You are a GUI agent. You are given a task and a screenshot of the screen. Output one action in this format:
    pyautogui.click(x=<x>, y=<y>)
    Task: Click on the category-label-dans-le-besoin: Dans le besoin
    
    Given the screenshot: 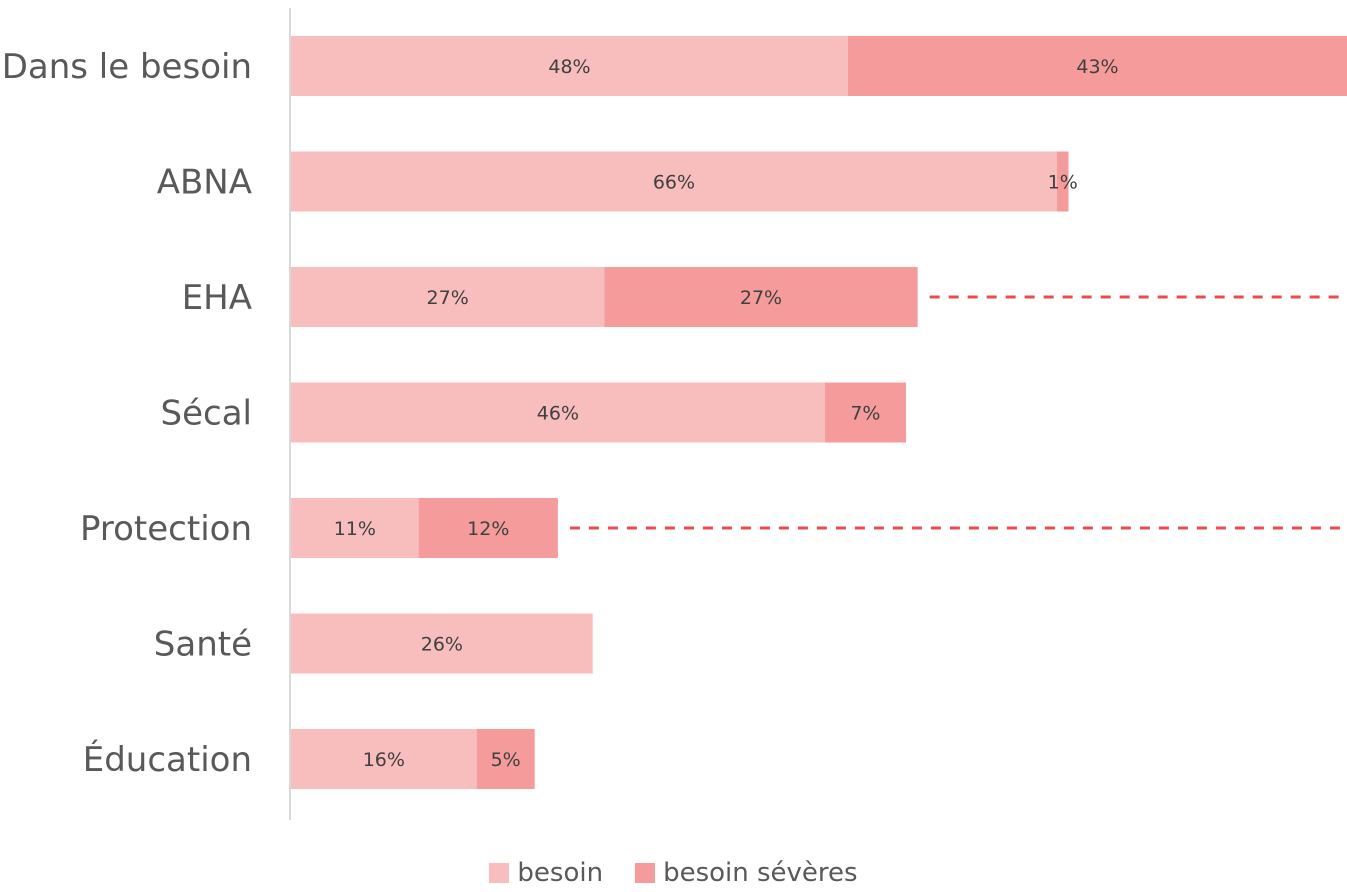 What is the action you would take?
    pyautogui.click(x=127, y=67)
    